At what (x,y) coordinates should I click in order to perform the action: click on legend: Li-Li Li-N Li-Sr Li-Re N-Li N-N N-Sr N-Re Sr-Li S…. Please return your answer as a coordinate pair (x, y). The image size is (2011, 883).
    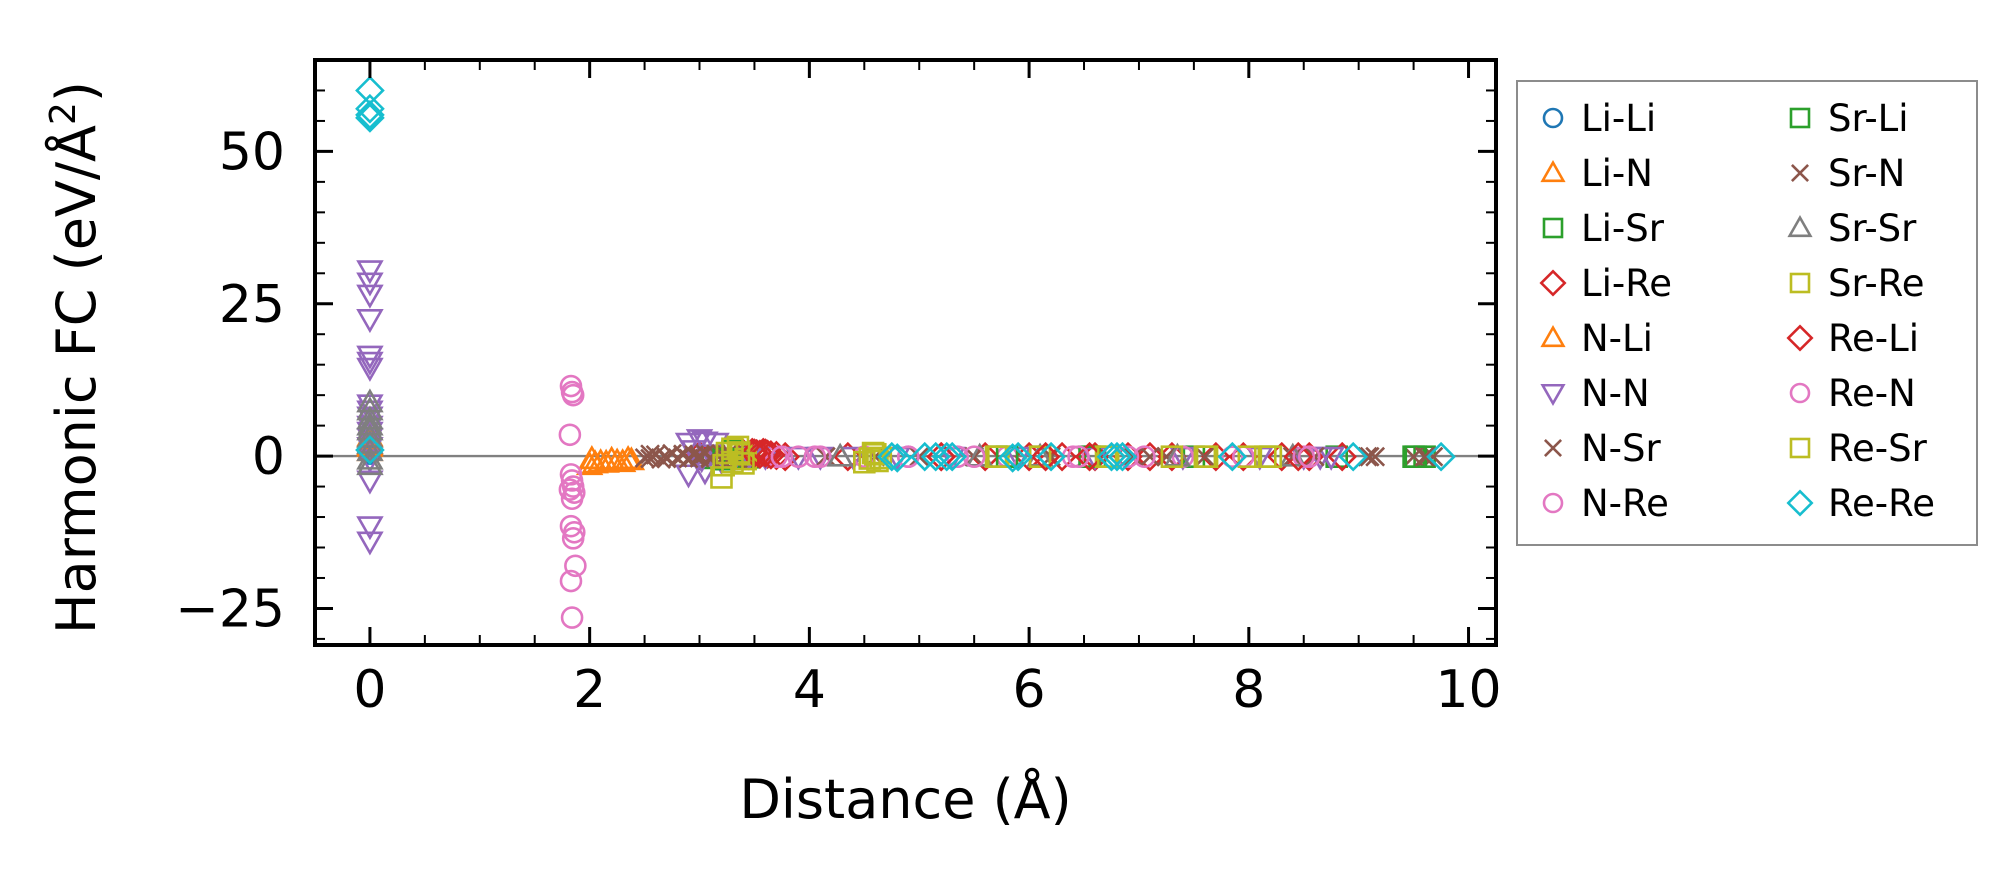
    Looking at the image, I should click on (1747, 313).